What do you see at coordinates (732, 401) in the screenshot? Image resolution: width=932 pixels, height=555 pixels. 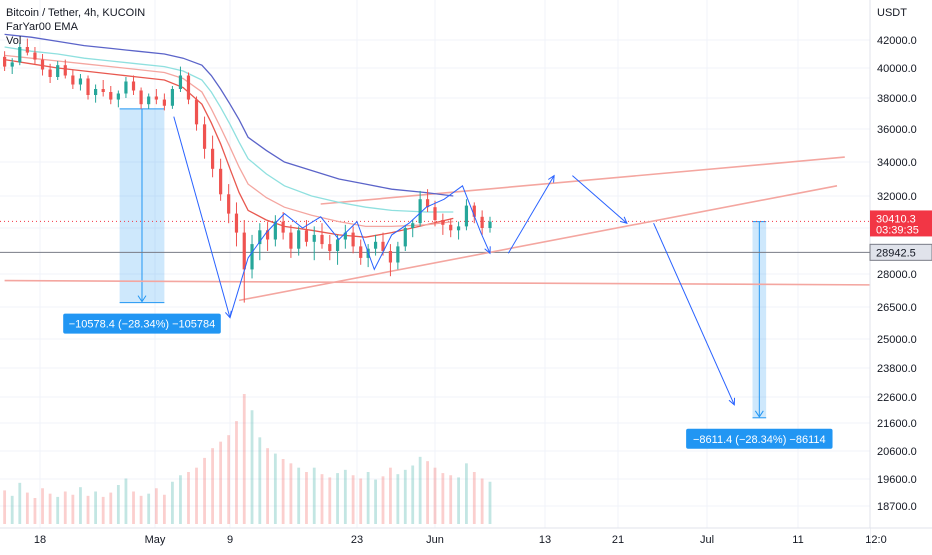 I see `projection-arrow-head` at bounding box center [732, 401].